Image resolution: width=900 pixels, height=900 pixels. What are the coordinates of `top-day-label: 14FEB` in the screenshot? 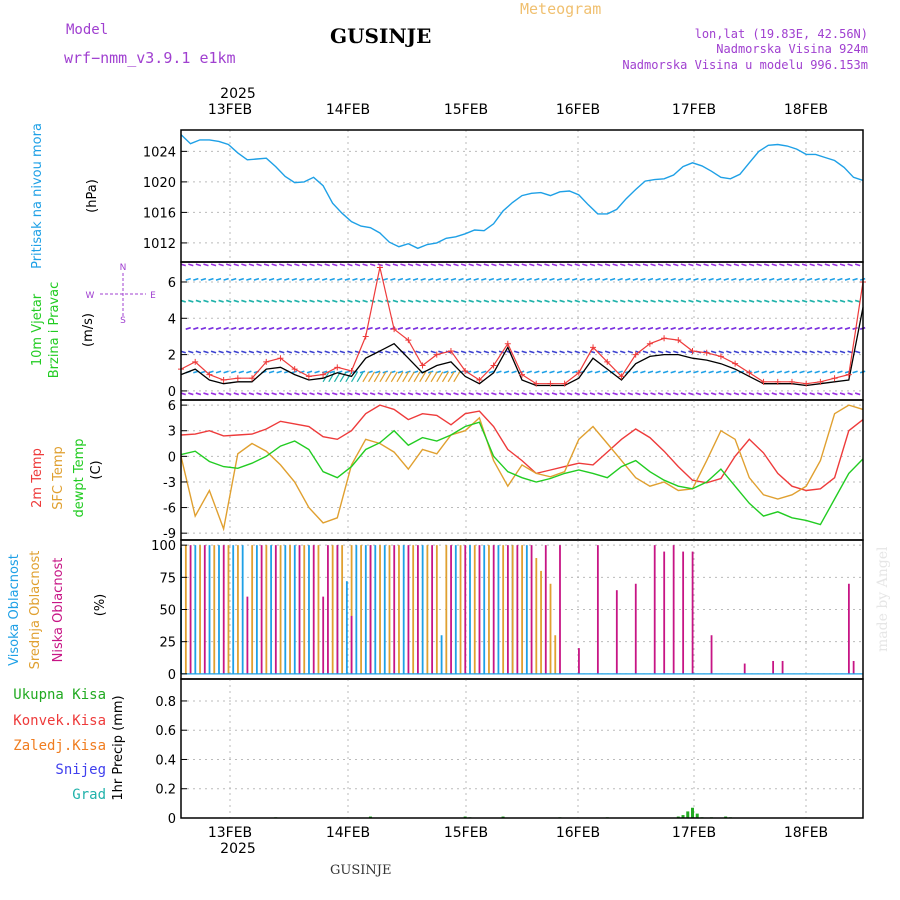 It's located at (348, 110).